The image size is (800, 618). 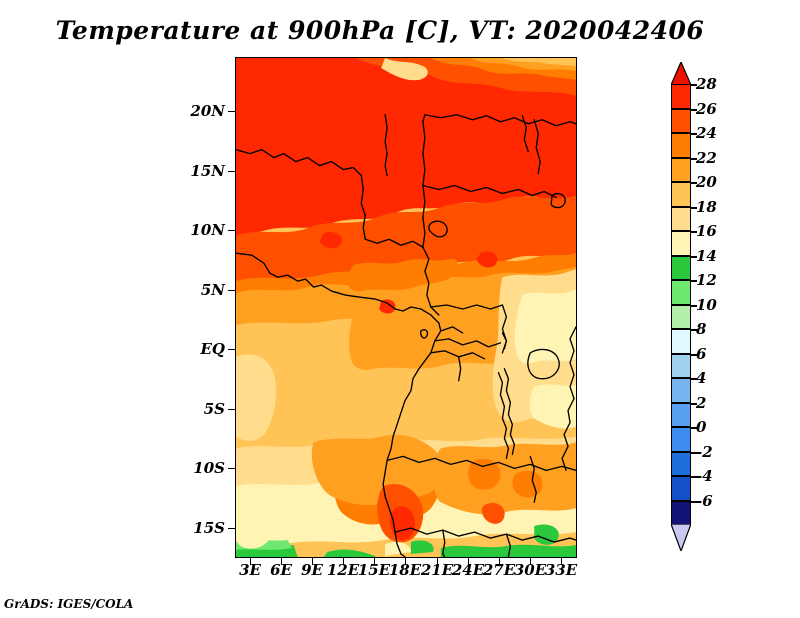 I want to click on colorbar-tick-label: -6, so click(x=704, y=500).